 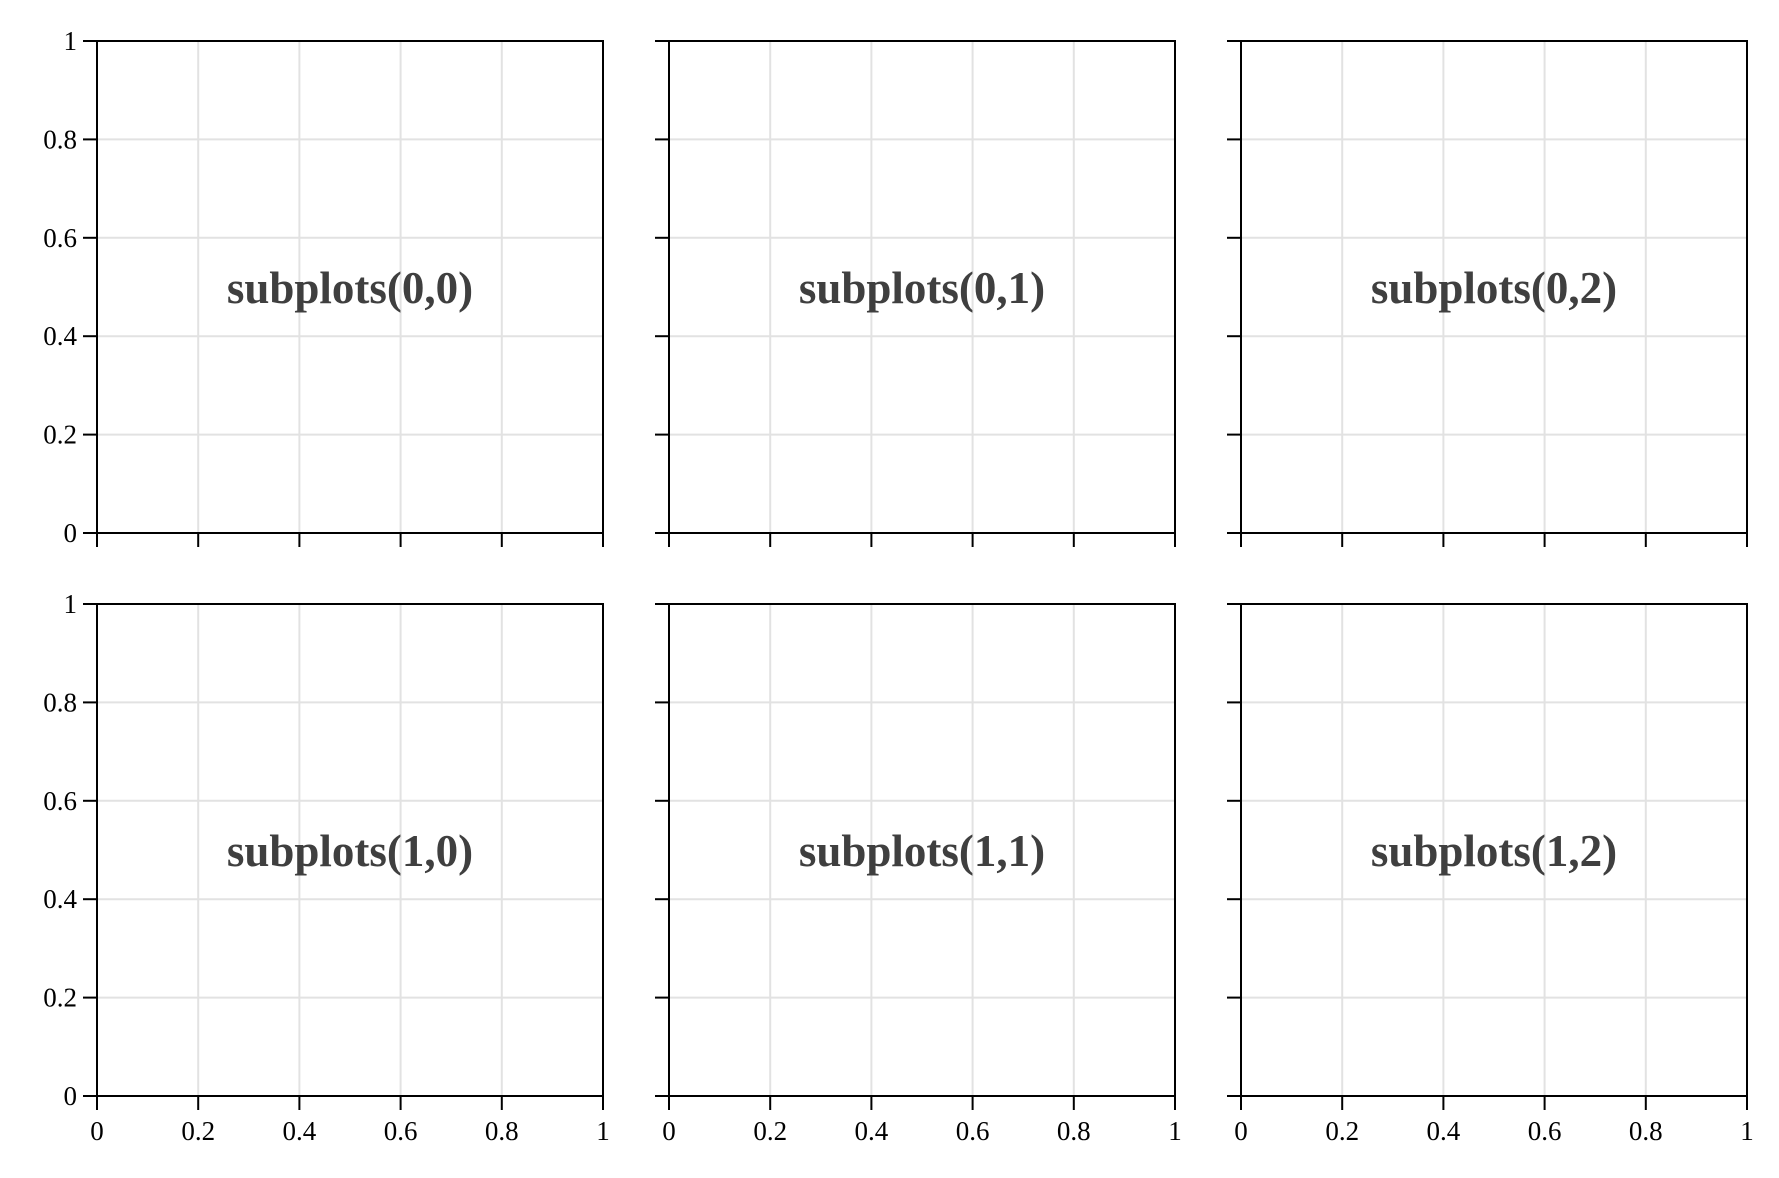 I want to click on subplot-1-0-ytick-label: 1, so click(x=71, y=604).